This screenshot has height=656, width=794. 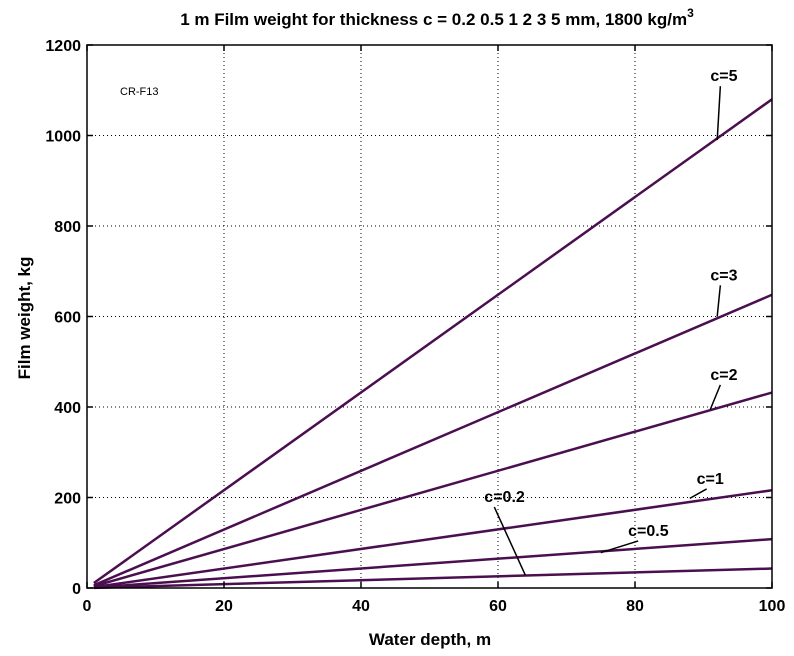 What do you see at coordinates (67, 408) in the screenshot?
I see `y-tick-label: 400` at bounding box center [67, 408].